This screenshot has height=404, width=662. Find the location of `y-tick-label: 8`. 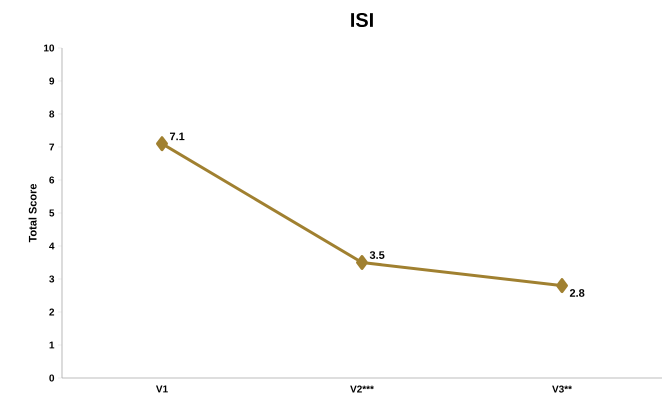

y-tick-label: 8 is located at coordinates (51, 114).